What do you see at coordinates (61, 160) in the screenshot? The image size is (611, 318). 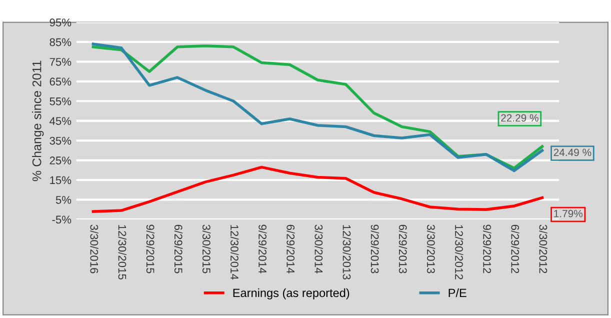 I see `y-tick-label: 25%` at bounding box center [61, 160].